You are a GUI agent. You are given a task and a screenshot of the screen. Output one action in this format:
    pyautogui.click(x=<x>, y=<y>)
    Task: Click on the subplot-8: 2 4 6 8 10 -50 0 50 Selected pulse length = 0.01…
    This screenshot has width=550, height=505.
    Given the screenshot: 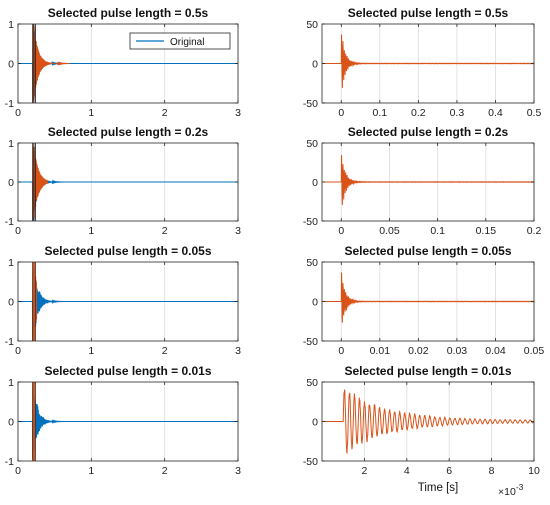 What is the action you would take?
    pyautogui.click(x=421, y=431)
    